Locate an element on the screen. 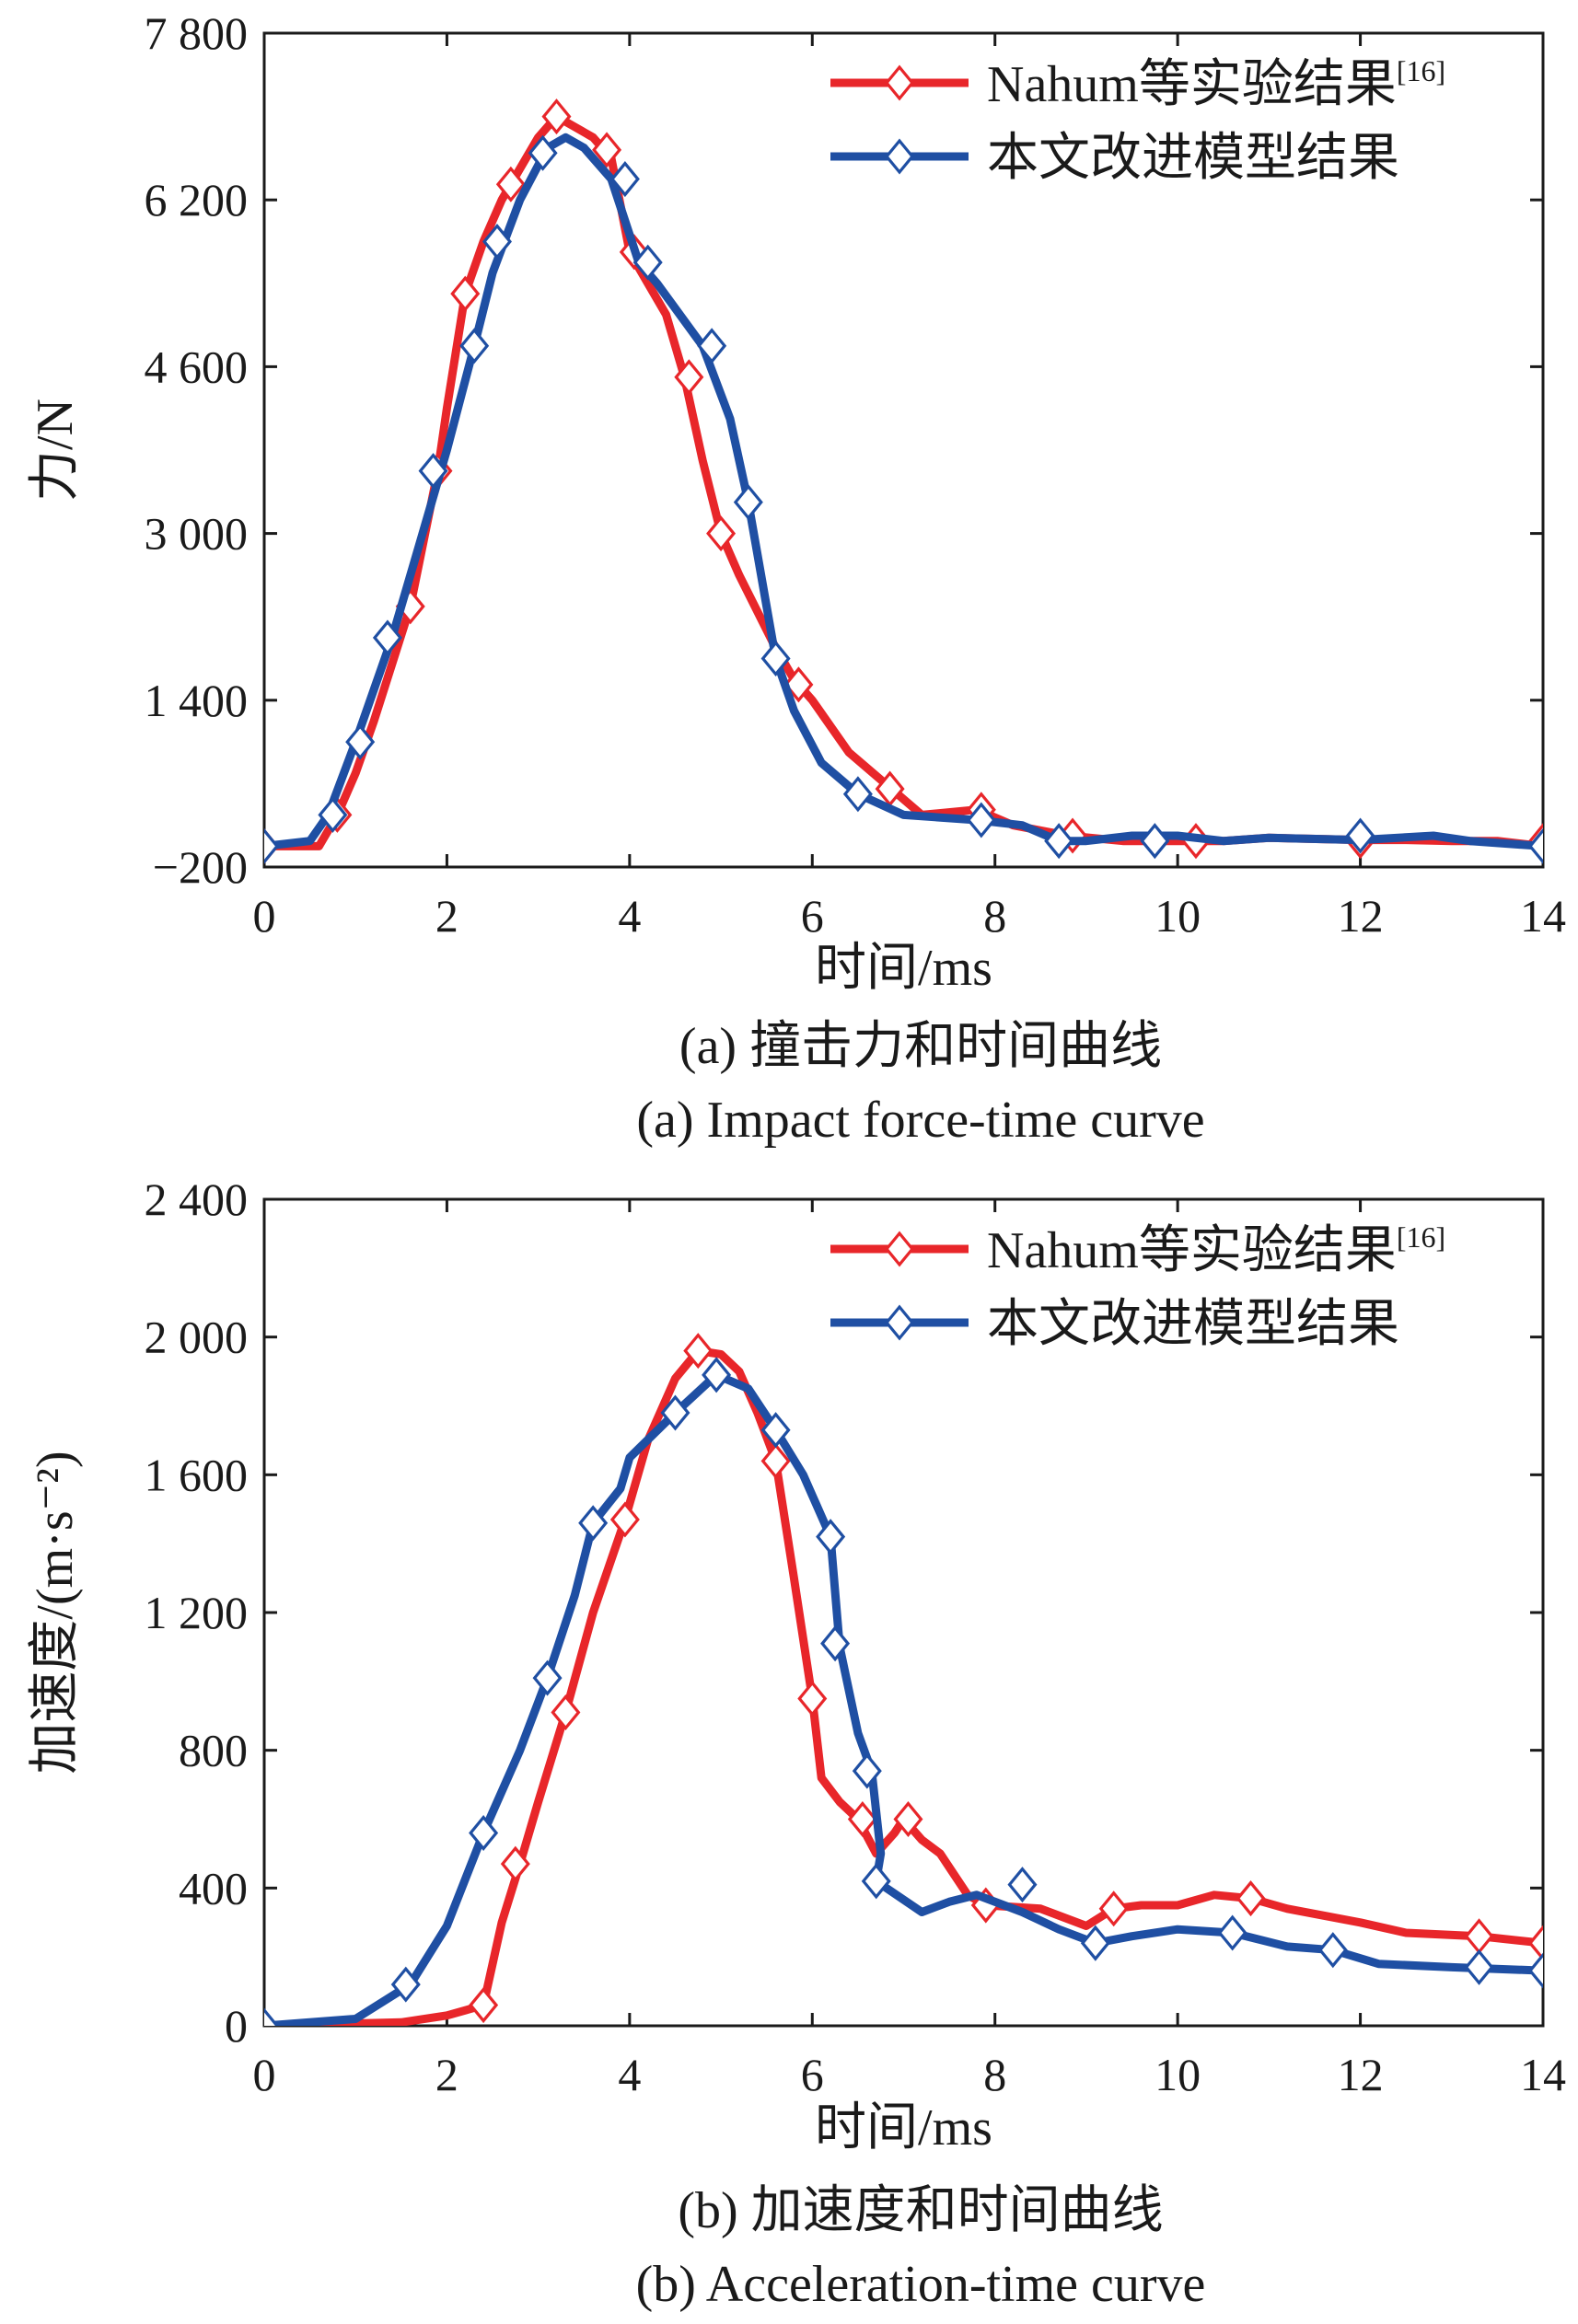 This screenshot has width=1578, height=2324. y-axis-title: 加速度/(m·s⁻²) is located at coordinates (55, 1612).